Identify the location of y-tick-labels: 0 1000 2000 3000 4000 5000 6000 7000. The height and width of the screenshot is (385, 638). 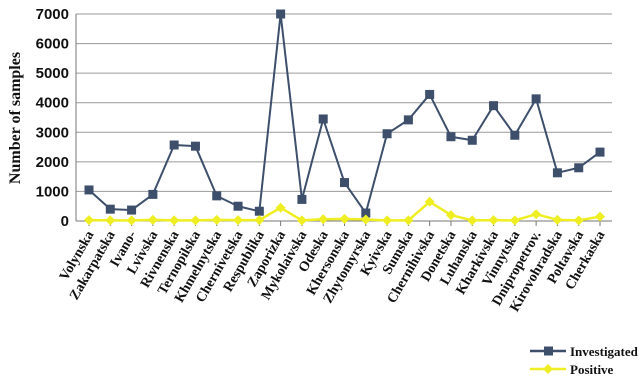
(52, 118).